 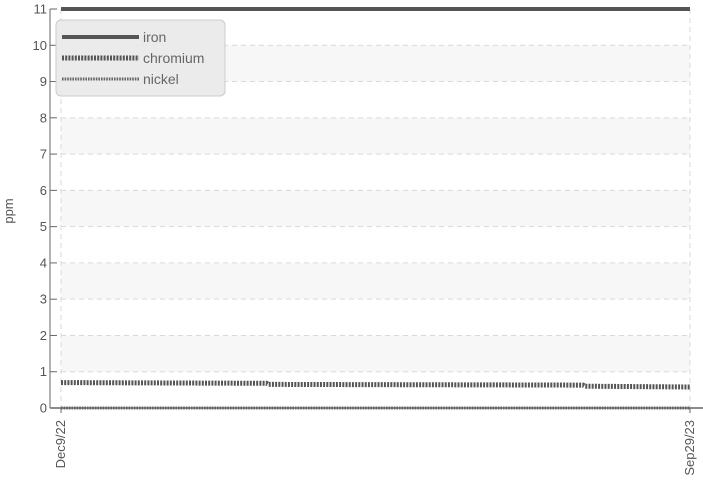 What do you see at coordinates (43, 81) in the screenshot?
I see `y-tick-label: 9` at bounding box center [43, 81].